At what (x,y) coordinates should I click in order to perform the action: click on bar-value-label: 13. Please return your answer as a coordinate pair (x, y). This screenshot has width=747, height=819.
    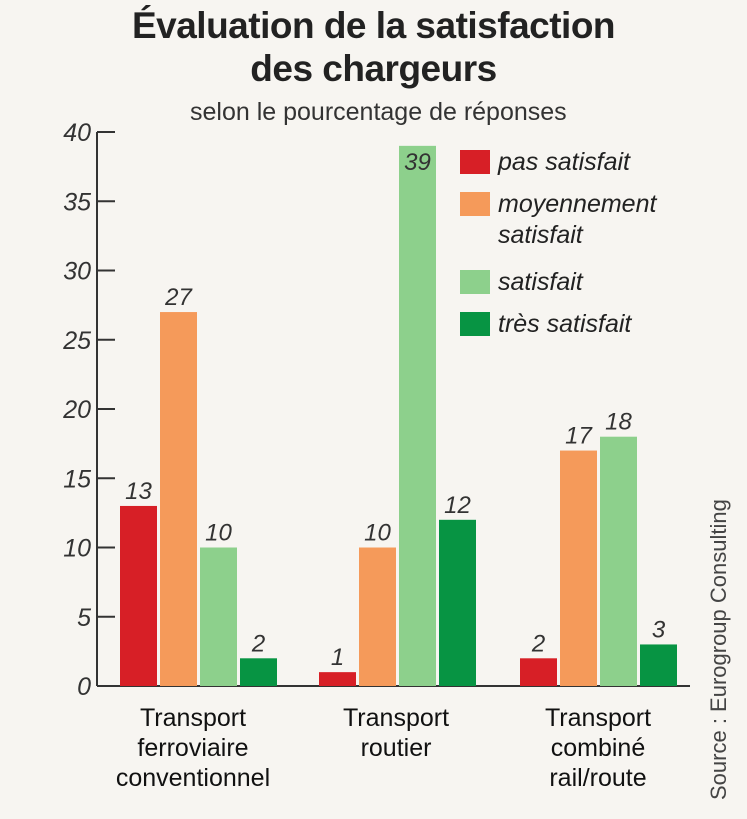
    Looking at the image, I should click on (138, 491).